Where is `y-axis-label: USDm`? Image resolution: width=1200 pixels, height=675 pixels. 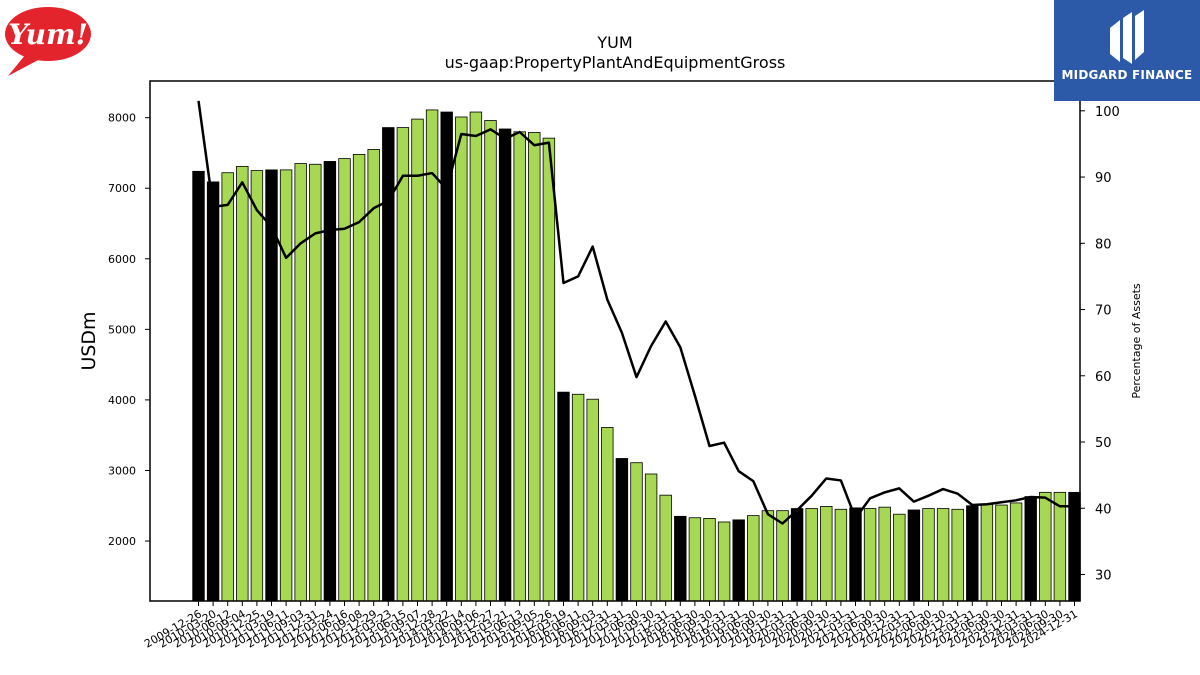
y-axis-label: USDm is located at coordinates (89, 340).